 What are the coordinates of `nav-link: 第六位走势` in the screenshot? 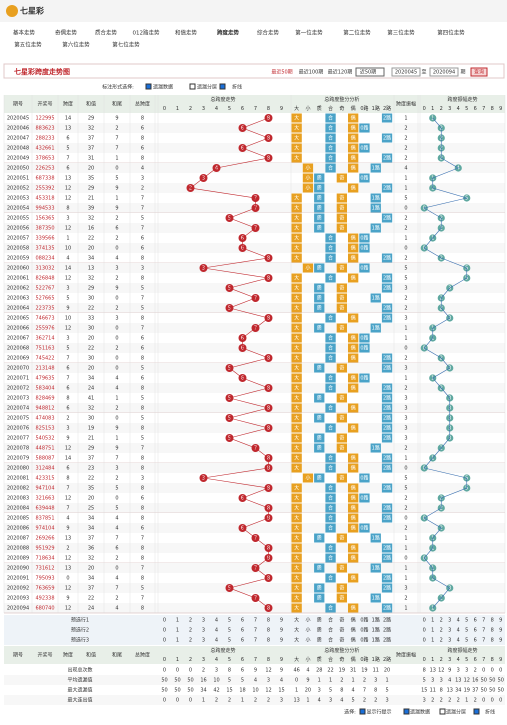 It's located at (76, 45).